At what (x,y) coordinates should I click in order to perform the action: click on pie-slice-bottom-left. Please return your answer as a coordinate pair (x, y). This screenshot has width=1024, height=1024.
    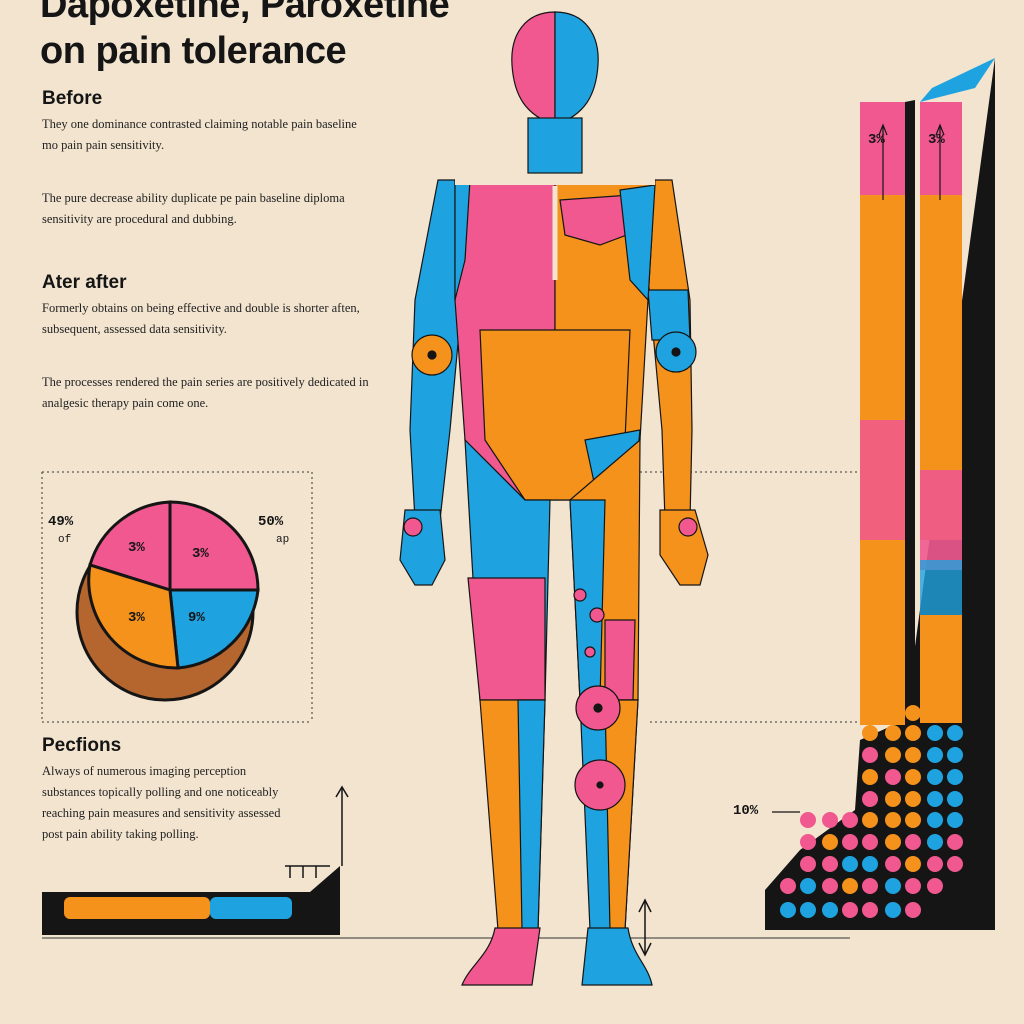
    Looking at the image, I should click on (133, 616).